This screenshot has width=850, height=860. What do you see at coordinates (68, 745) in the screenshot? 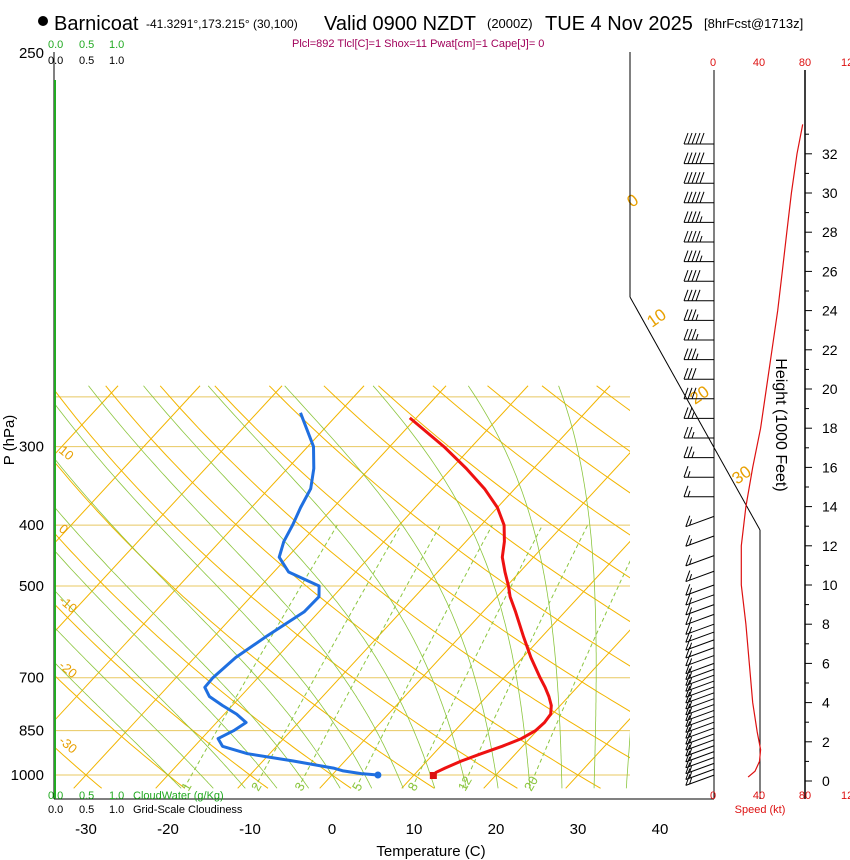
I see `isotherm-label--30: -30` at bounding box center [68, 745].